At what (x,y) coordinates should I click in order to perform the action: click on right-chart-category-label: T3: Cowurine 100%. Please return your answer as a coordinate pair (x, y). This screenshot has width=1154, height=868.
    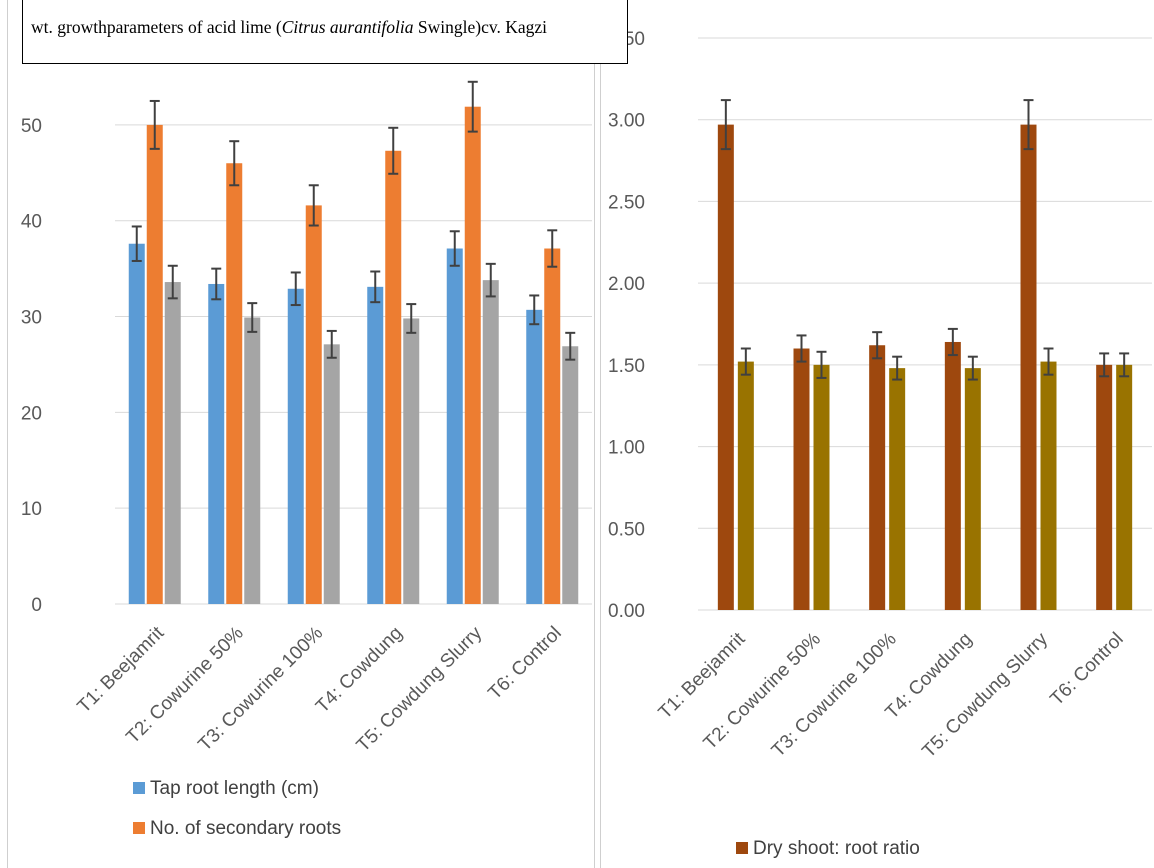
    Looking at the image, I should click on (834, 695).